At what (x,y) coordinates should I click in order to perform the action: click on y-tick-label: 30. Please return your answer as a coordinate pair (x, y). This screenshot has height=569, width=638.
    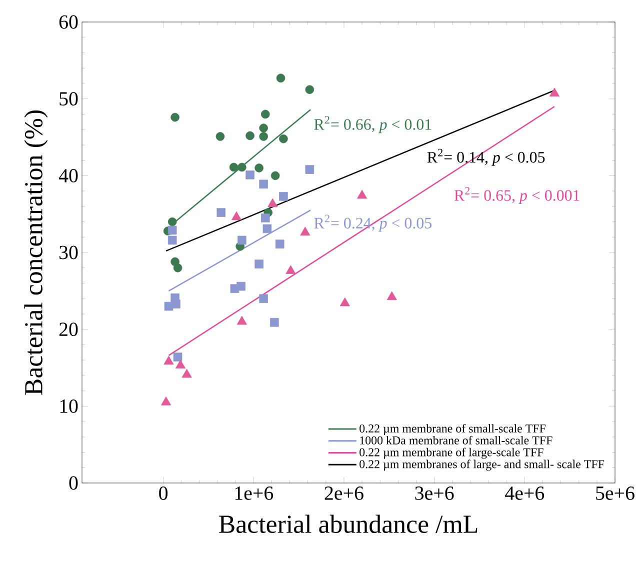
    Looking at the image, I should click on (69, 253).